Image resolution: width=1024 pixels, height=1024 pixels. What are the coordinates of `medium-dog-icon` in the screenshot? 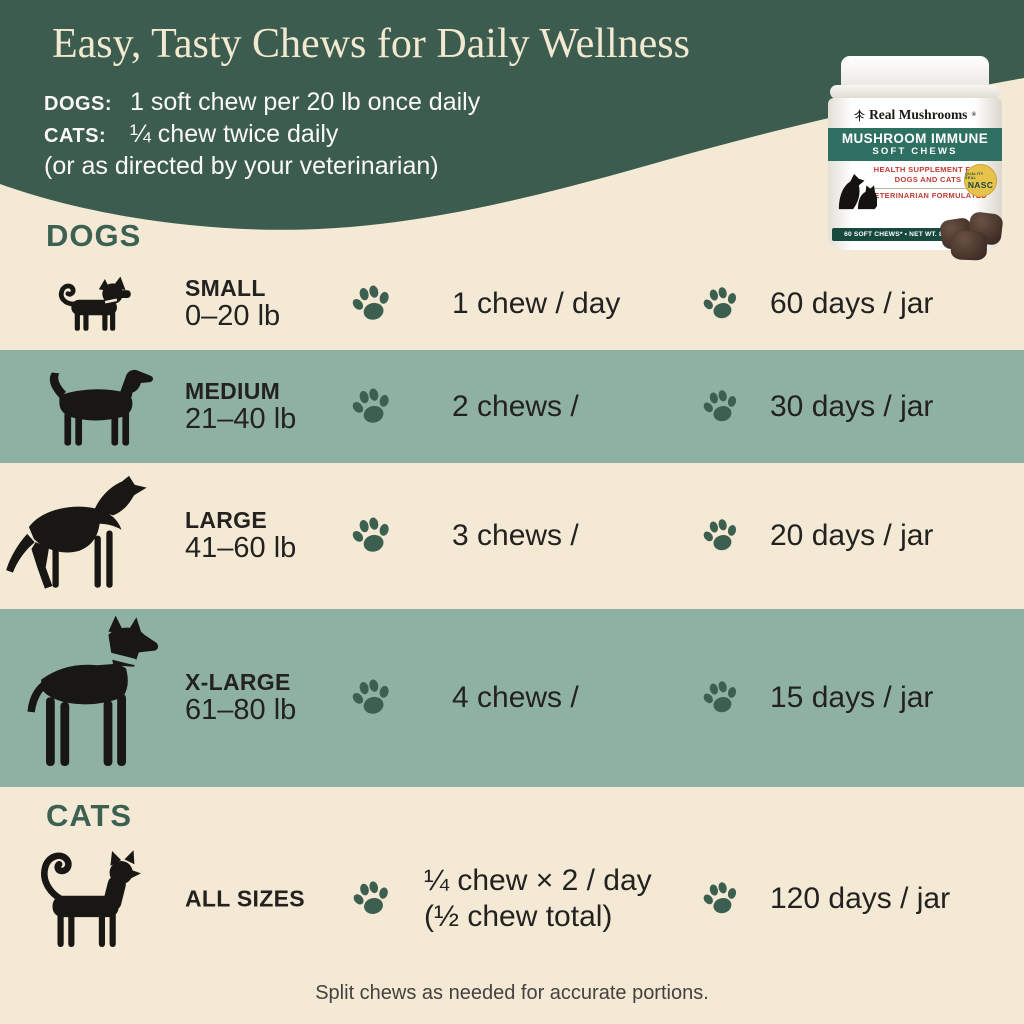 It's located at (97, 407).